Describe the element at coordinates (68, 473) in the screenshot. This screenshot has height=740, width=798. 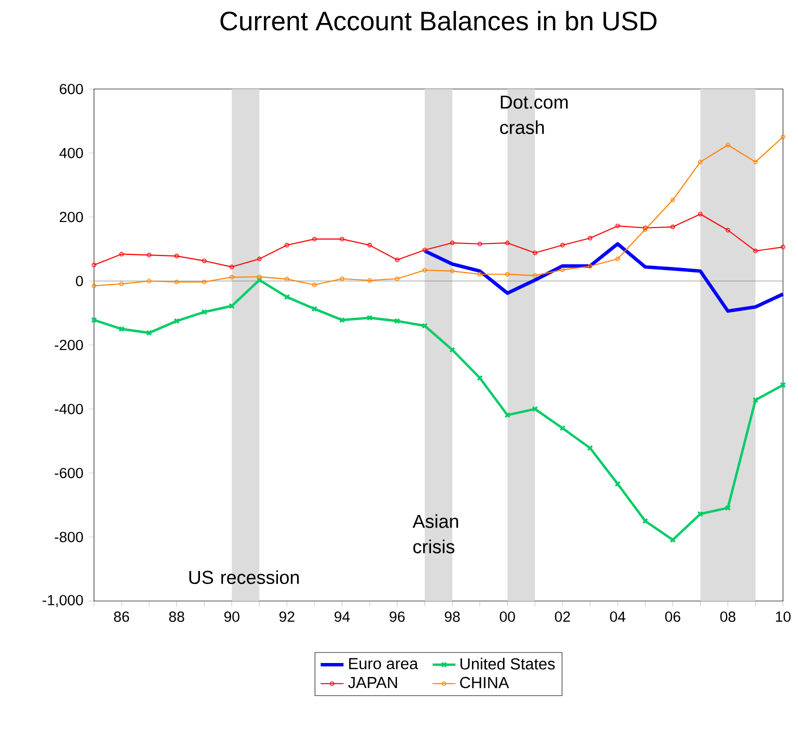
I see `y-tick-label: -600` at that location.